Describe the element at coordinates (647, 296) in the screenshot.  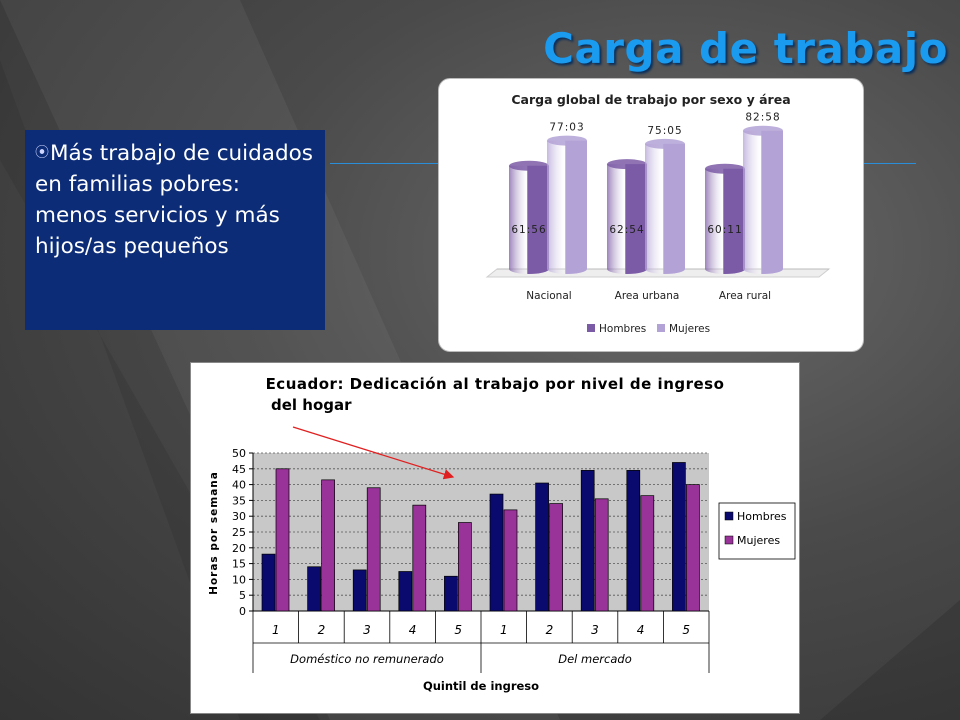
I see `chart1-category-label: Area urbana` at that location.